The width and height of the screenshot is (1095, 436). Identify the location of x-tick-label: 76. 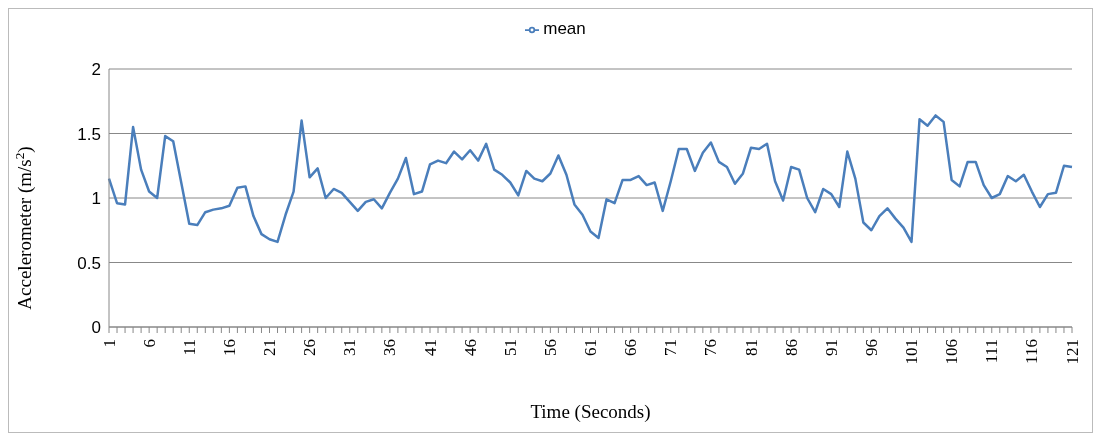
(711, 347).